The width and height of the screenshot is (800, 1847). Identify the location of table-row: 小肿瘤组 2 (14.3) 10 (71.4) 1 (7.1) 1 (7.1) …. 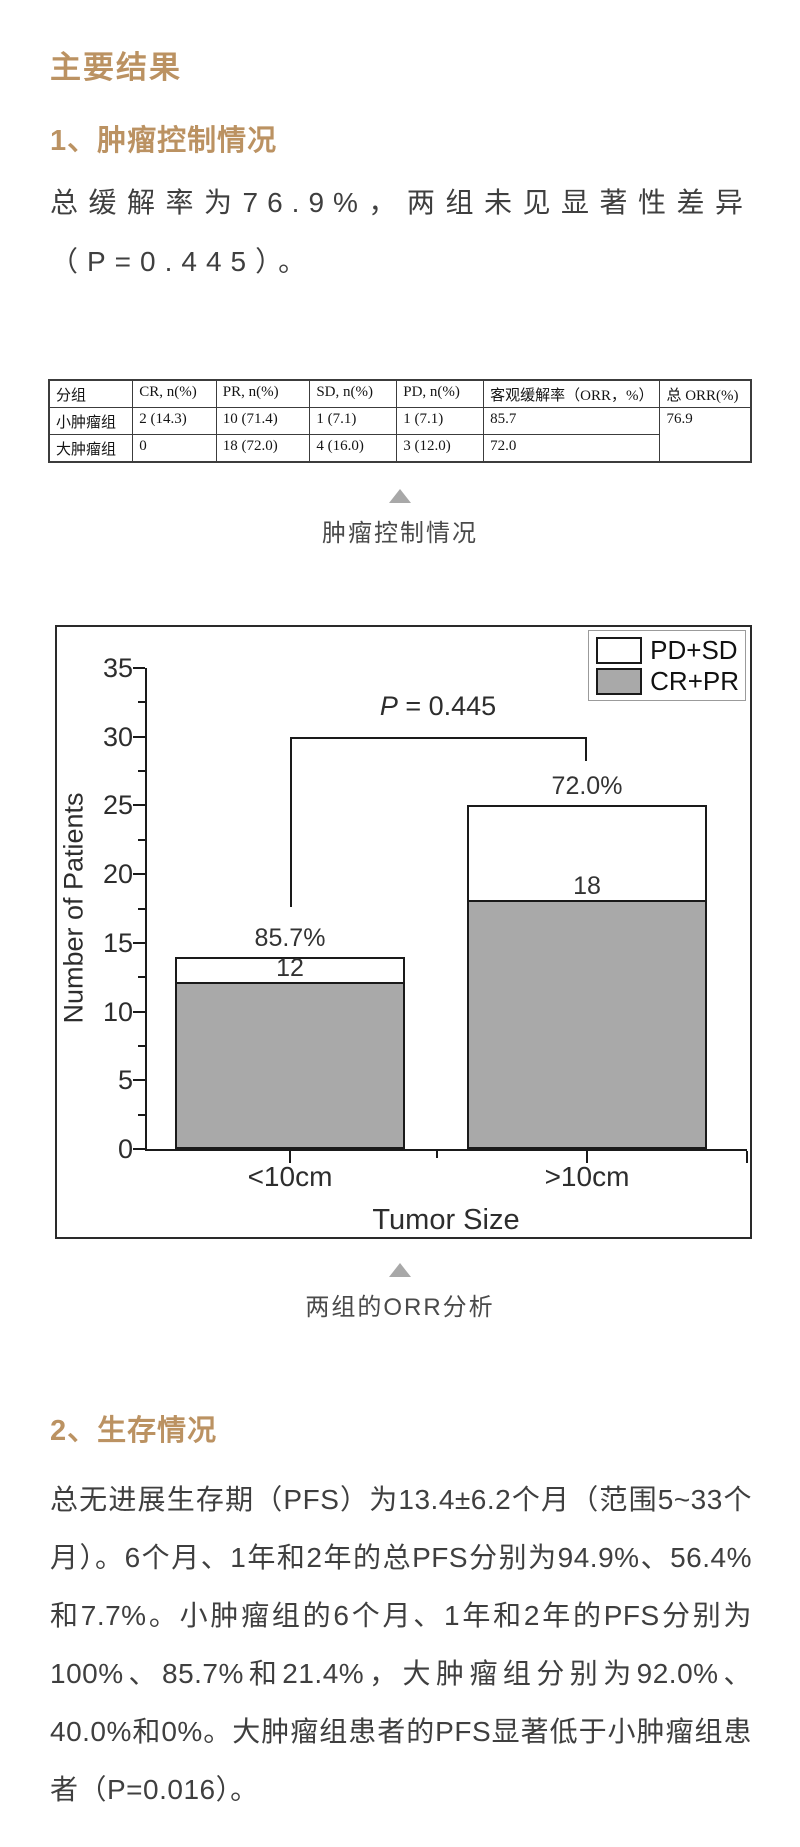
(400, 435).